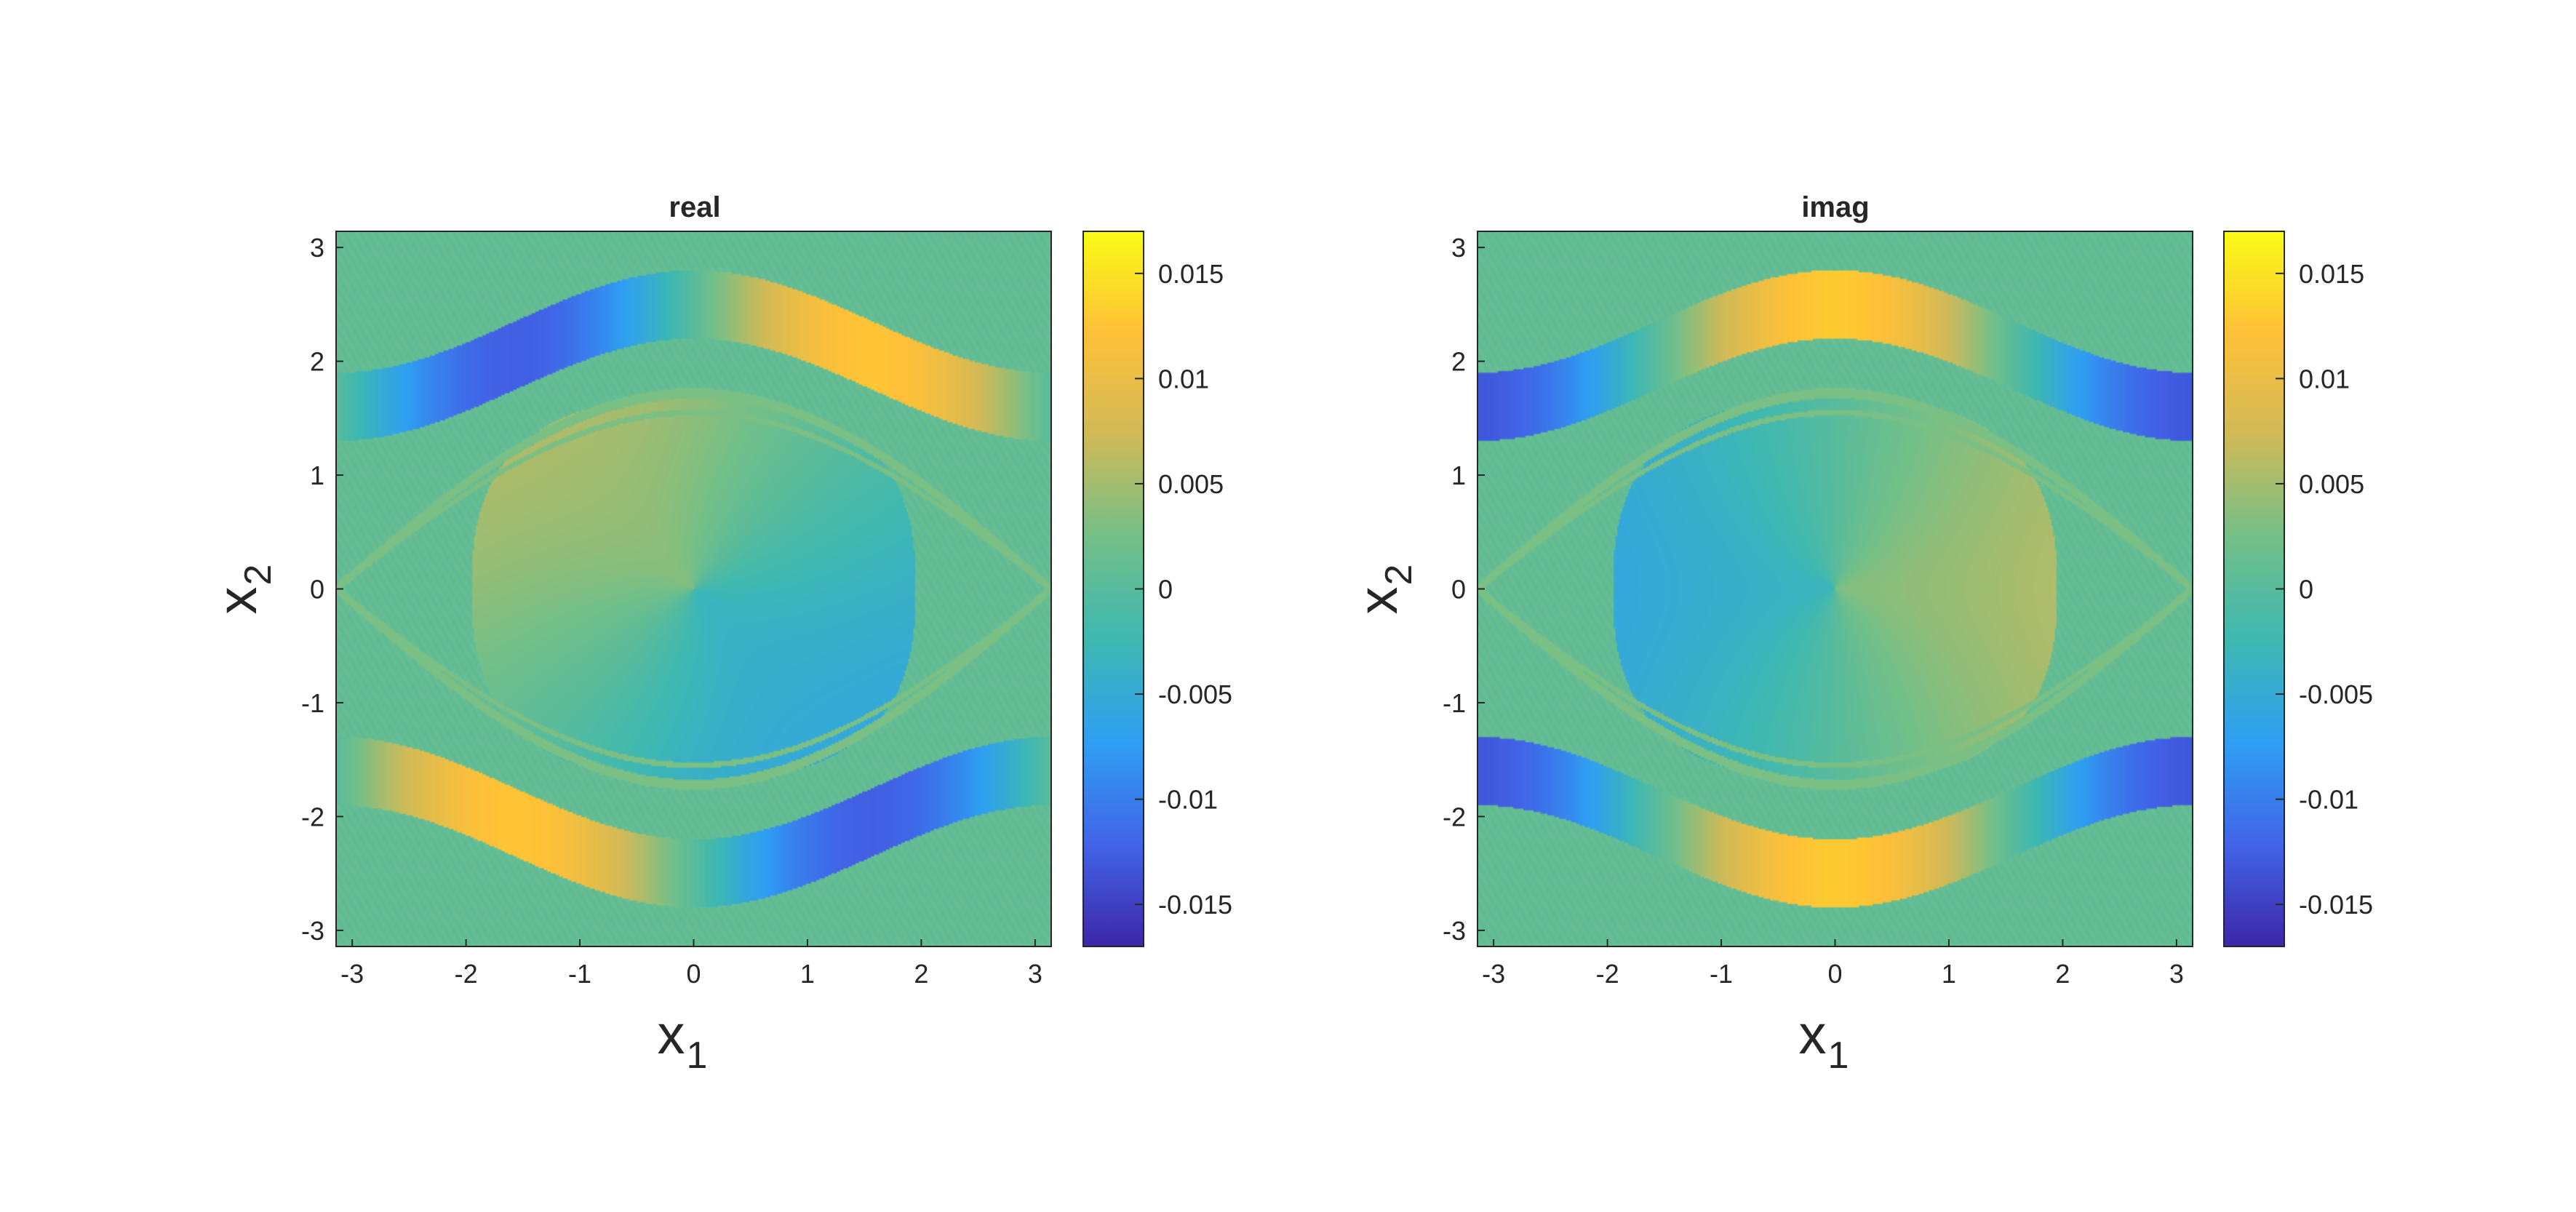  Describe the element at coordinates (1835, 207) in the screenshot. I see `plot-title: imag` at that location.